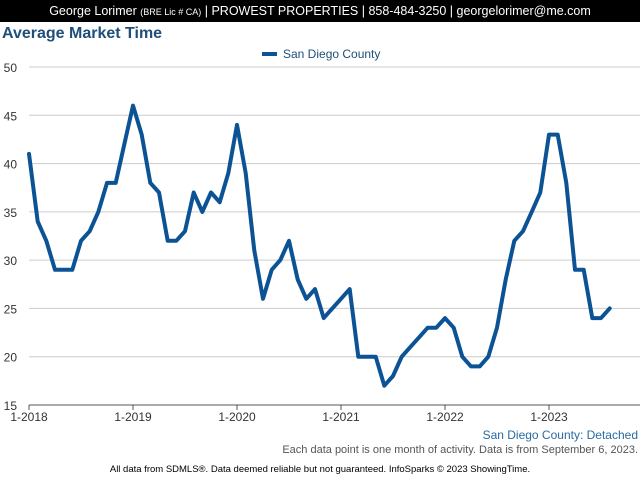 The height and width of the screenshot is (480, 640). What do you see at coordinates (82, 33) in the screenshot?
I see `chart-title: Average Market Time` at bounding box center [82, 33].